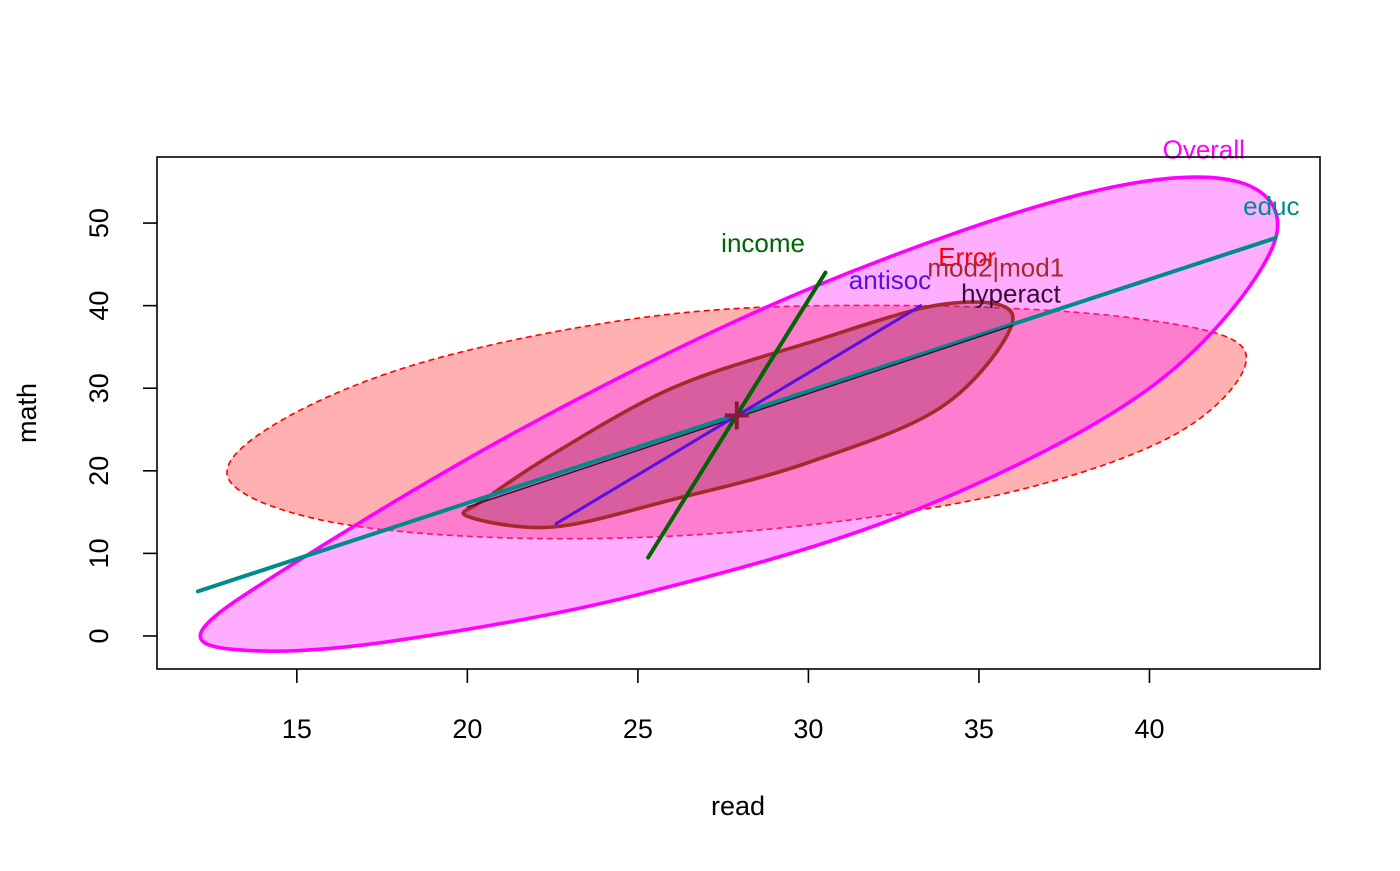 The height and width of the screenshot is (871, 1400). I want to click on y-tick-label: 30, so click(99, 388).